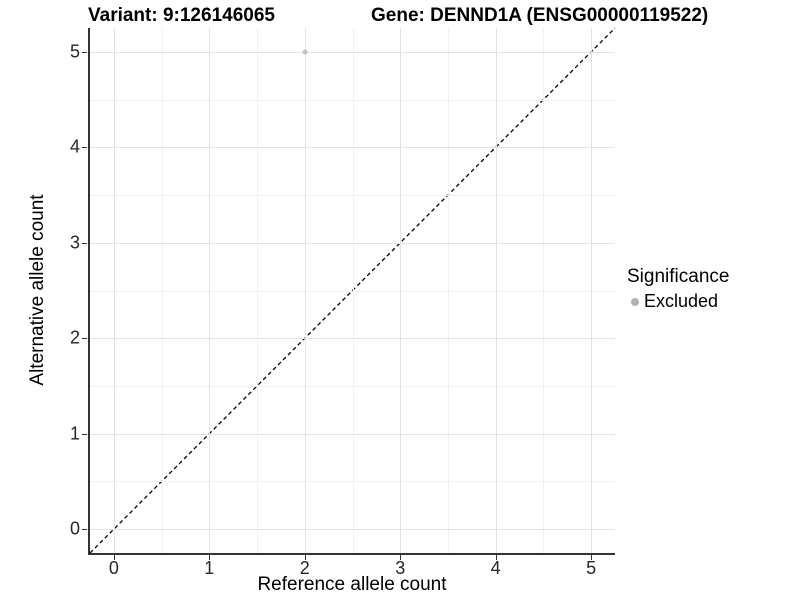  What do you see at coordinates (495, 568) in the screenshot?
I see `x-tick-label: 4` at bounding box center [495, 568].